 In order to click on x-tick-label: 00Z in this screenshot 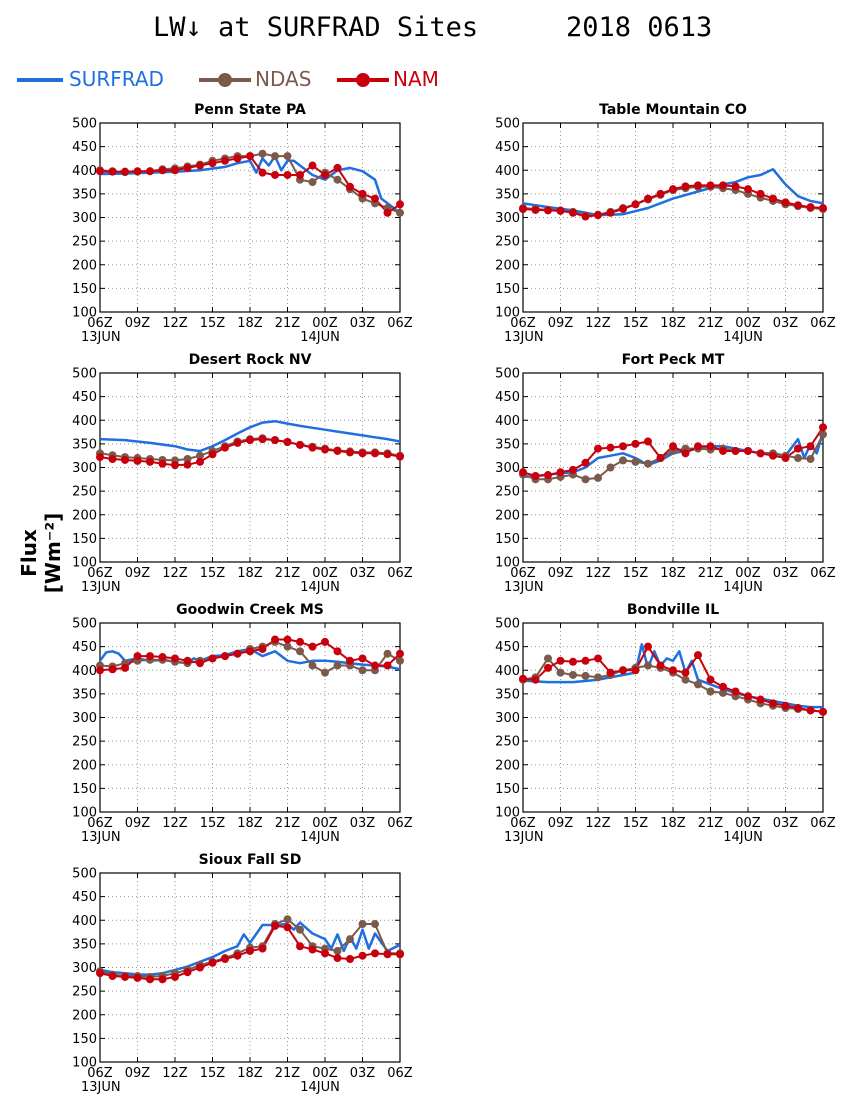, I will do `click(325, 823)`.